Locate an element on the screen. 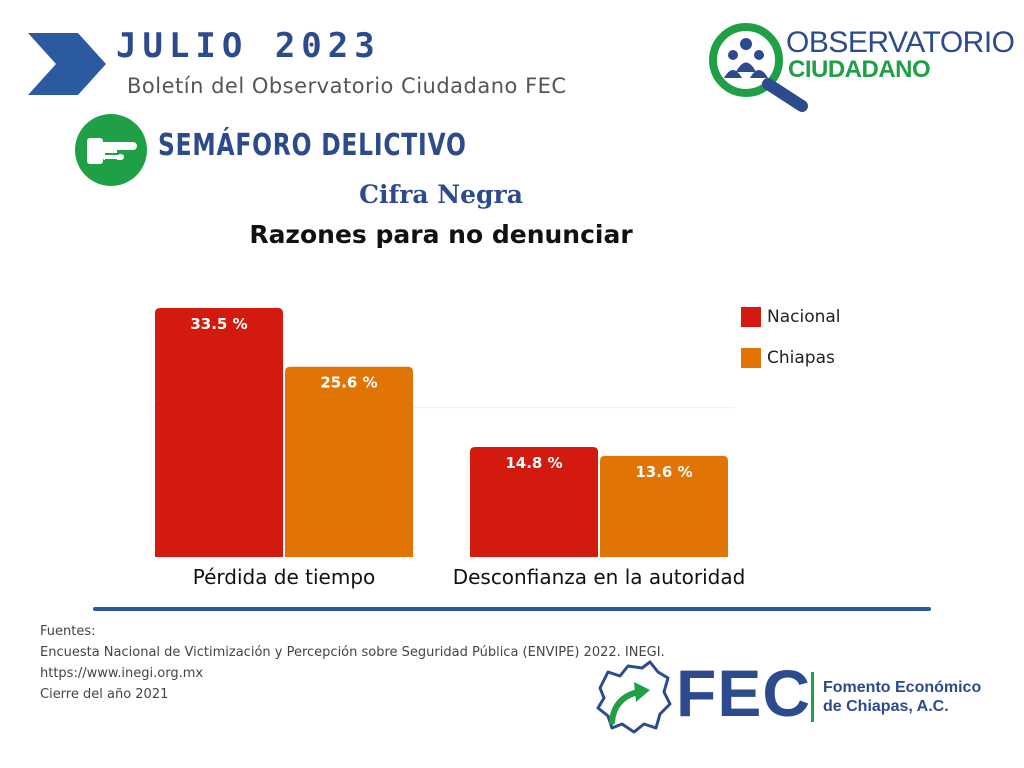 The height and width of the screenshot is (768, 1024). logo-text-observatorio: OBSERVATORIO is located at coordinates (900, 42).